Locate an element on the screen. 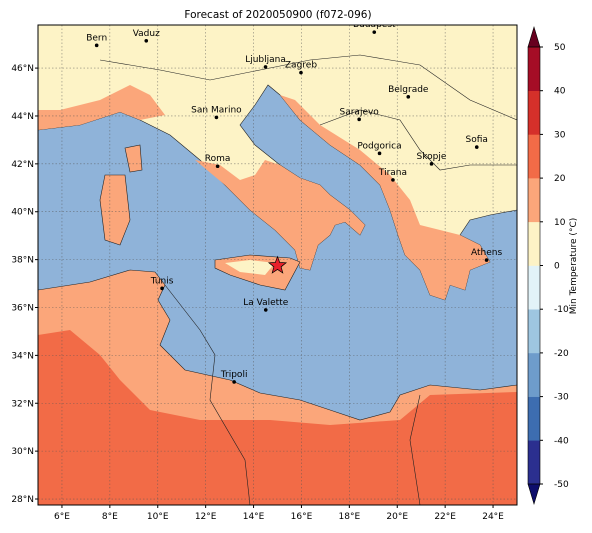 The image size is (592, 533). x-tick-label: 14°E is located at coordinates (254, 517).